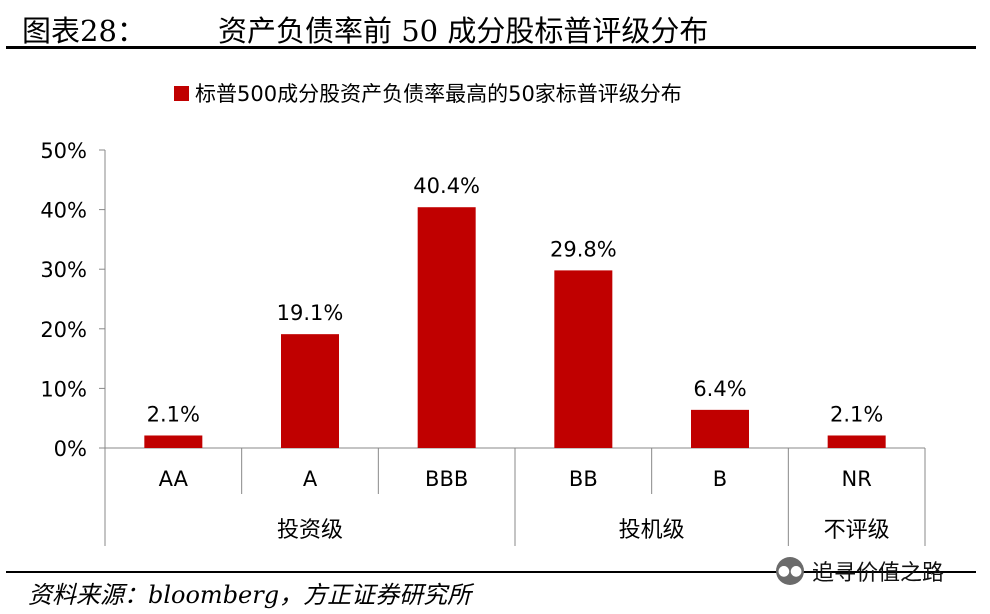 The width and height of the screenshot is (990, 614). What do you see at coordinates (719, 389) in the screenshot?
I see `data-label: 6.4%` at bounding box center [719, 389].